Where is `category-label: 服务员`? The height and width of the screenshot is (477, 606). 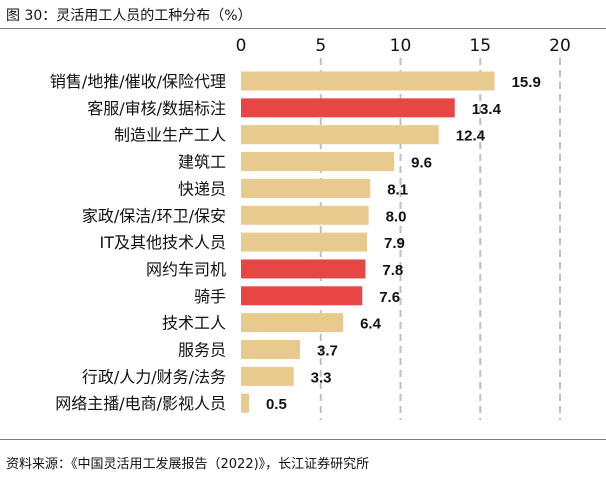
category-label: 服务员 is located at coordinates (202, 350).